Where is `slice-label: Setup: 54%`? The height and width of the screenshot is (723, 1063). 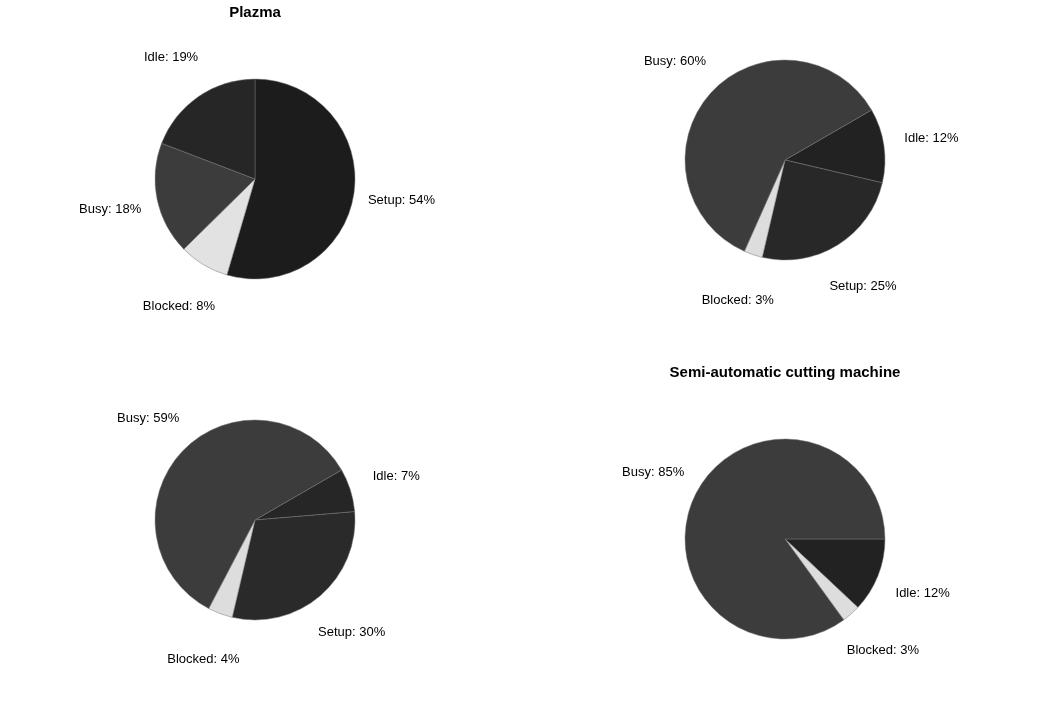
slice-label: Setup: 54% is located at coordinates (401, 200).